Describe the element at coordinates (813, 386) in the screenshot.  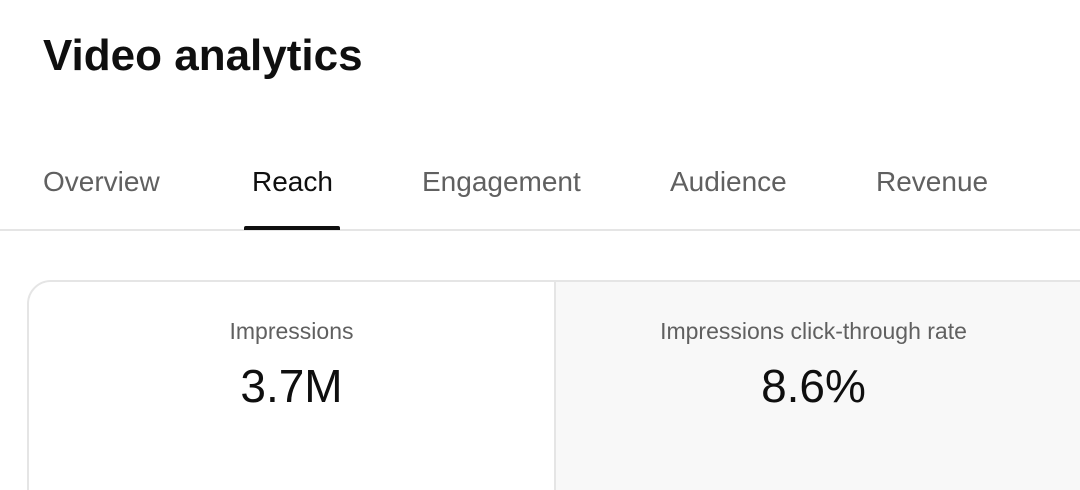
I see `metric-value-impressions-ctr: 8.6%` at that location.